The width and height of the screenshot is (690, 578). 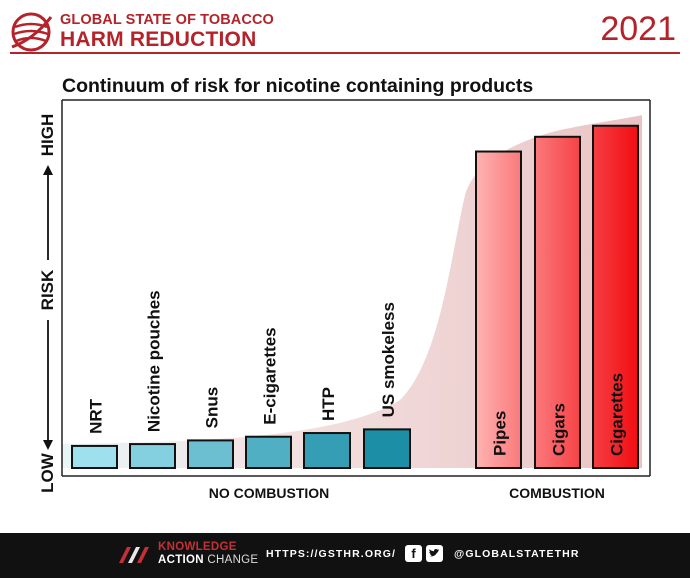 I want to click on header-divider, so click(x=345, y=53).